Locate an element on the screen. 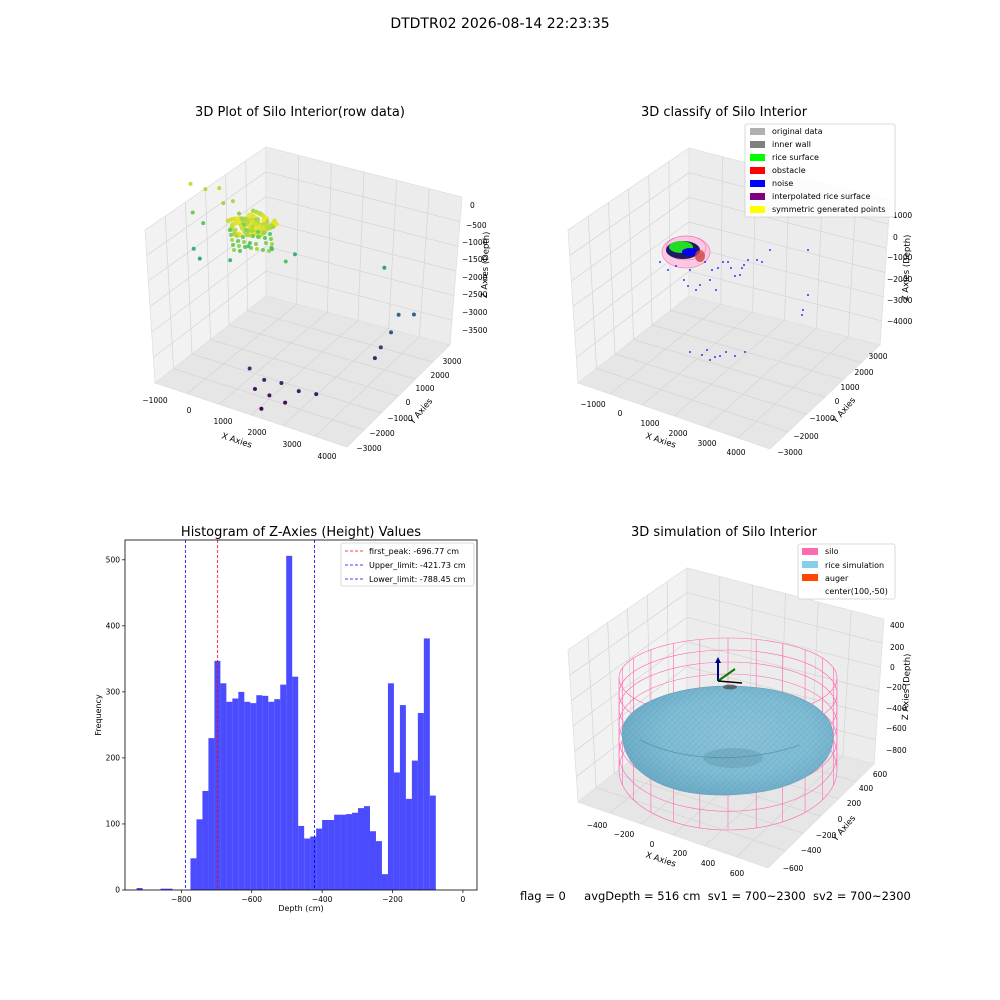  simulation-z-tick: 400 is located at coordinates (897, 625).